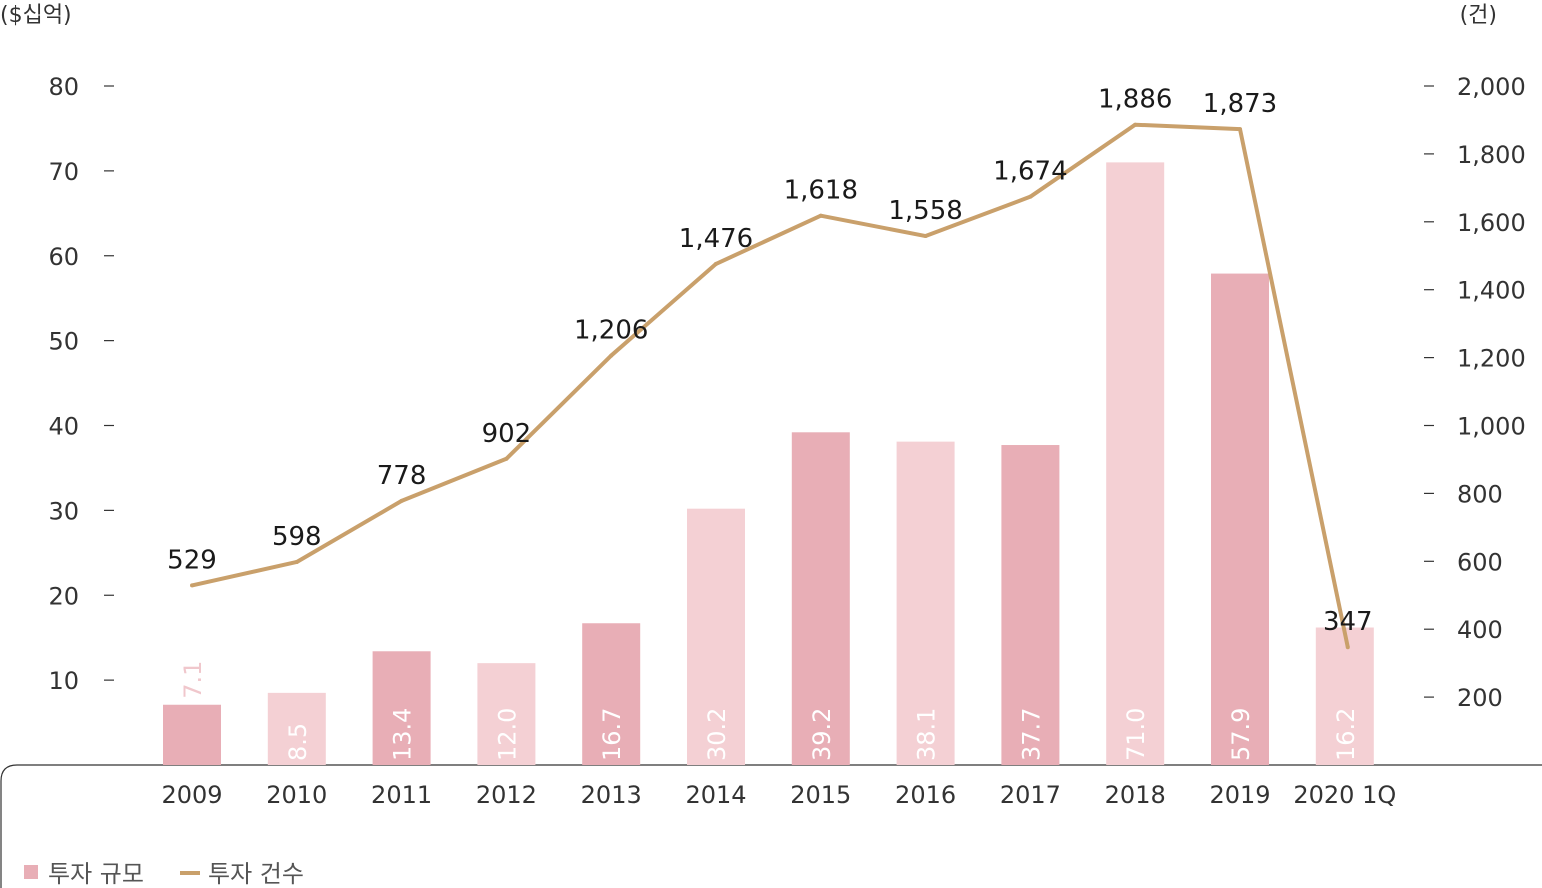  Describe the element at coordinates (96, 874) in the screenshot. I see `legend-label-bar: 투자 규모` at that location.